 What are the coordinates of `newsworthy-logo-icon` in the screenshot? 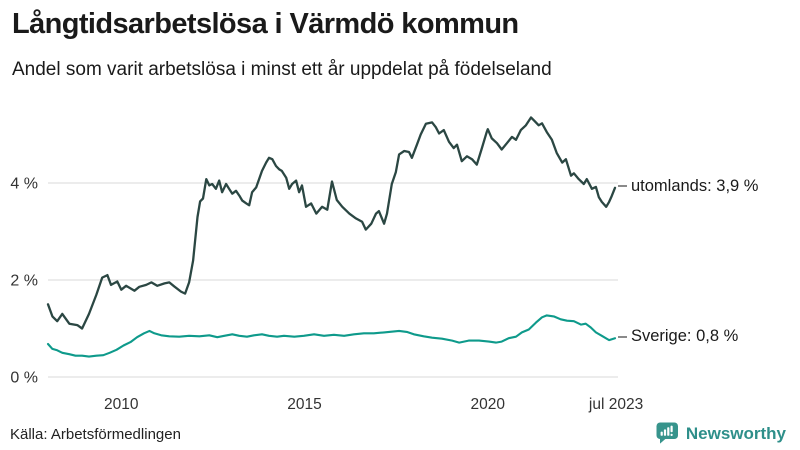 It's located at (667, 433).